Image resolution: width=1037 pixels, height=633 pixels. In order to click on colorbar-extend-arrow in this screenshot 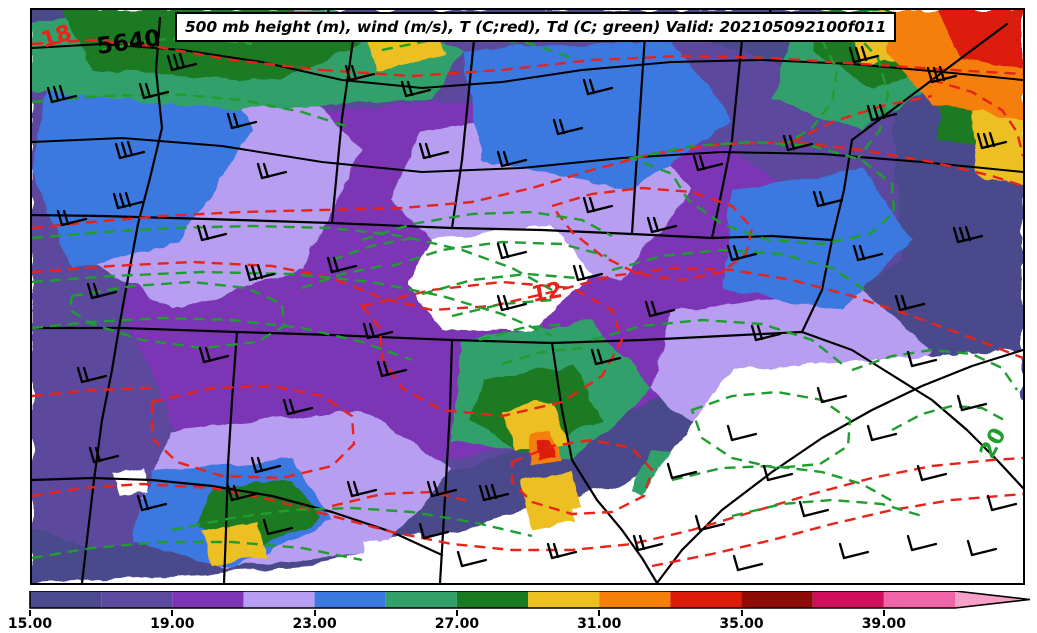, I will do `click(992, 599)`.